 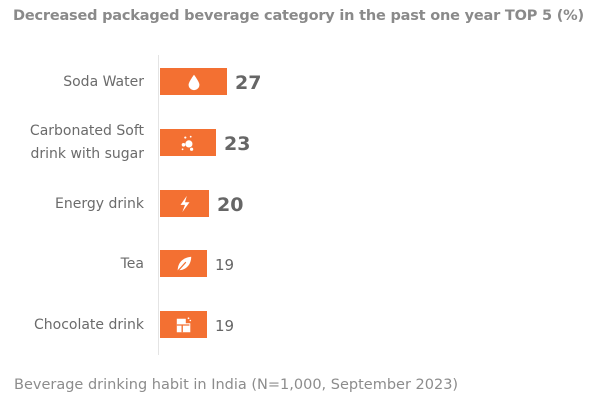 I want to click on water-drop-icon, so click(x=193, y=82).